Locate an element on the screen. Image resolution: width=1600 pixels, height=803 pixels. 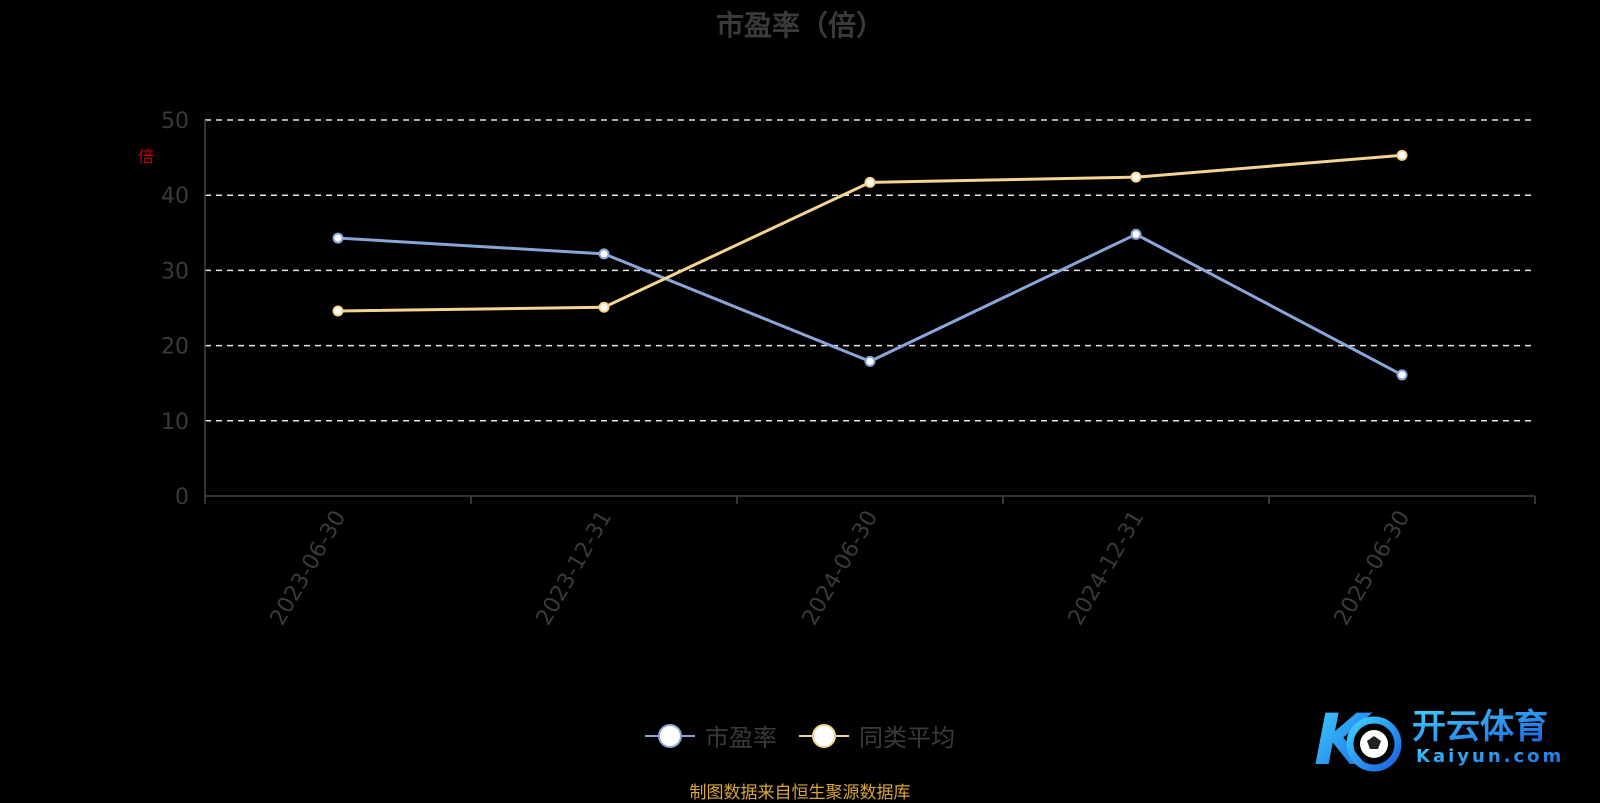
svg-text: 开云体育 is located at coordinates (1480, 727).